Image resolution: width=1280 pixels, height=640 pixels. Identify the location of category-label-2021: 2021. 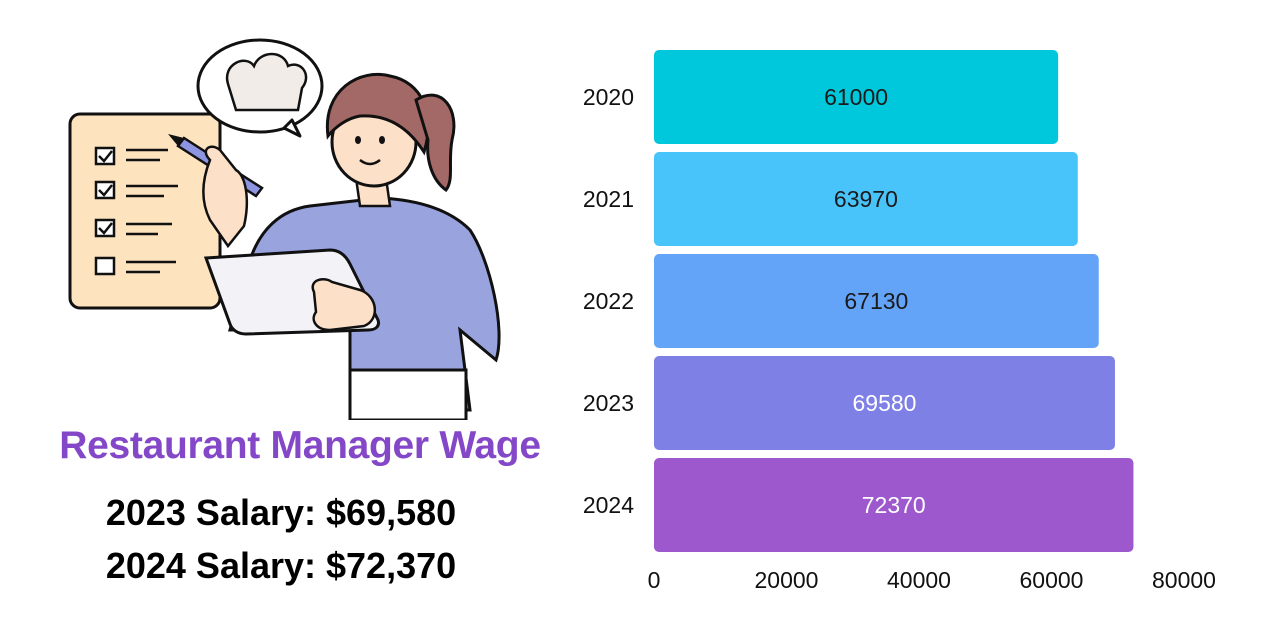
(608, 199).